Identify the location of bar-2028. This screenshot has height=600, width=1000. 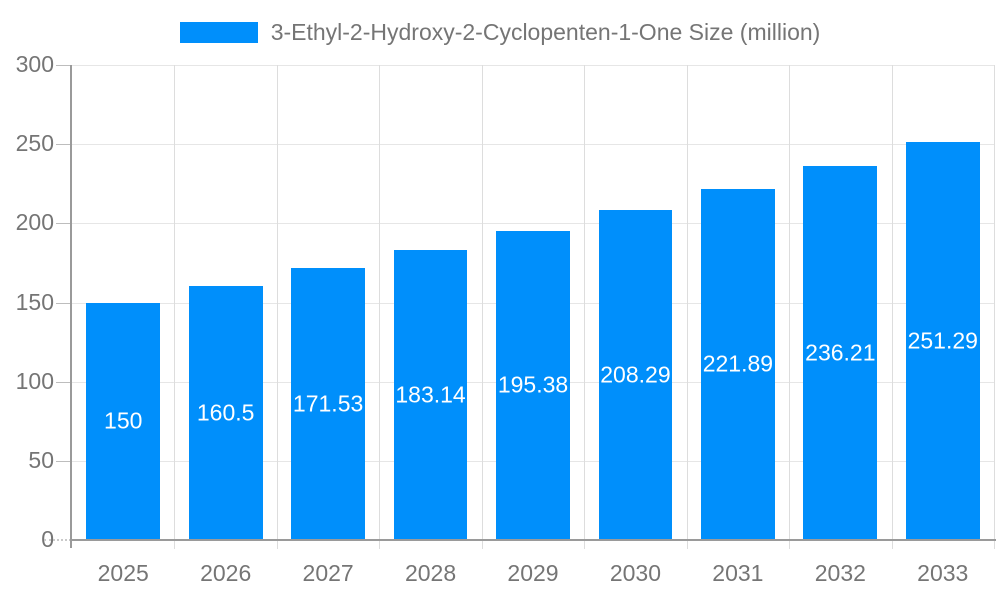
(430, 395).